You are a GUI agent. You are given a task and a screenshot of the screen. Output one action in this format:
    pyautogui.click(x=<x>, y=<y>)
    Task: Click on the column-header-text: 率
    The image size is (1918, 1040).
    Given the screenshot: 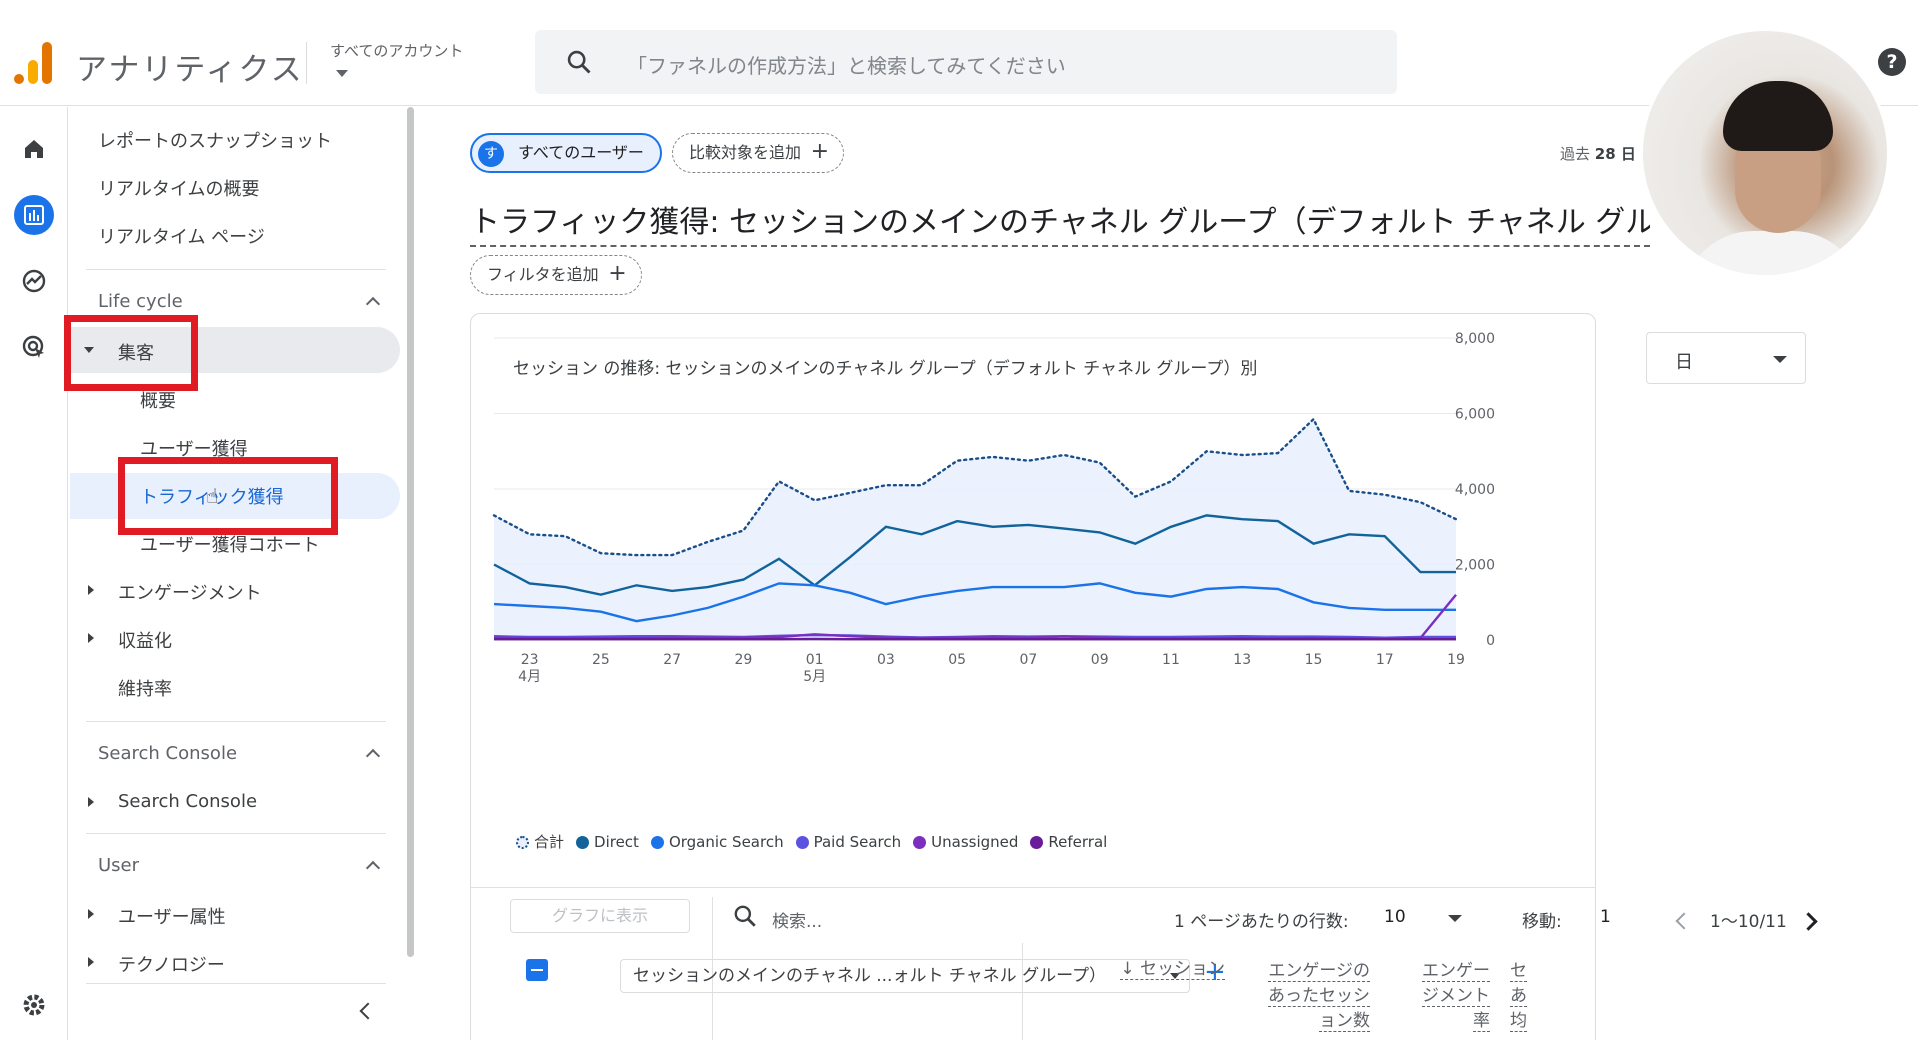 What is the action you would take?
    pyautogui.click(x=1481, y=1021)
    